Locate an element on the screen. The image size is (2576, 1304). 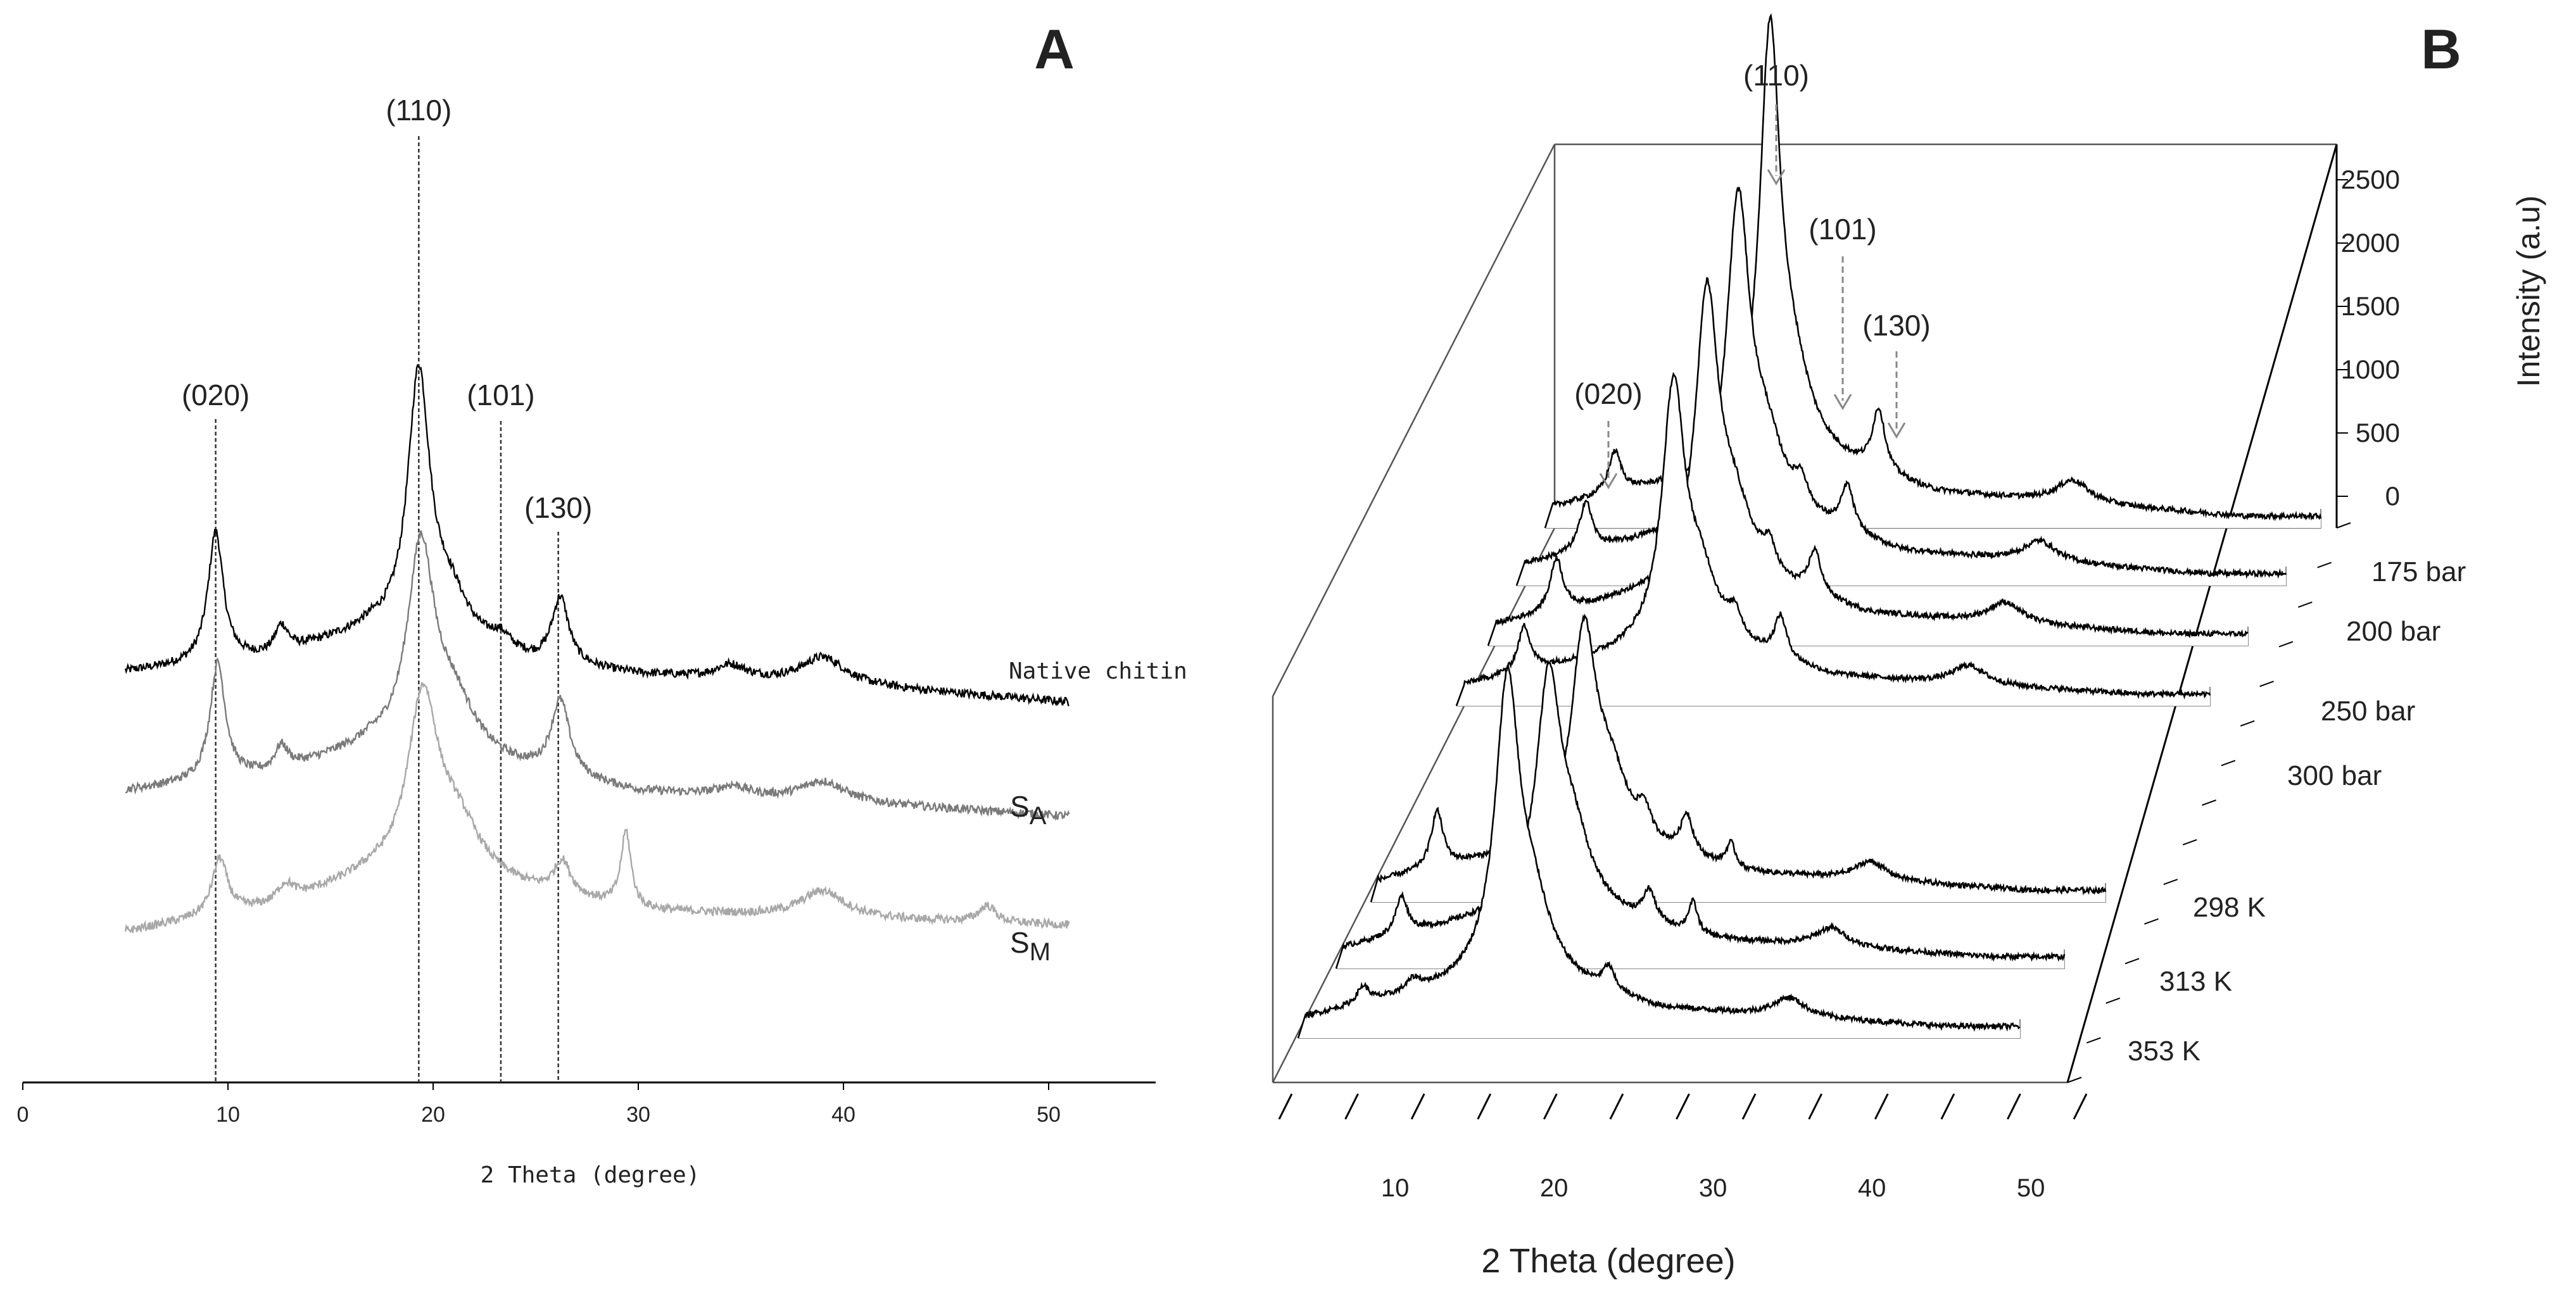
a-series-sa is located at coordinates (597, 676).